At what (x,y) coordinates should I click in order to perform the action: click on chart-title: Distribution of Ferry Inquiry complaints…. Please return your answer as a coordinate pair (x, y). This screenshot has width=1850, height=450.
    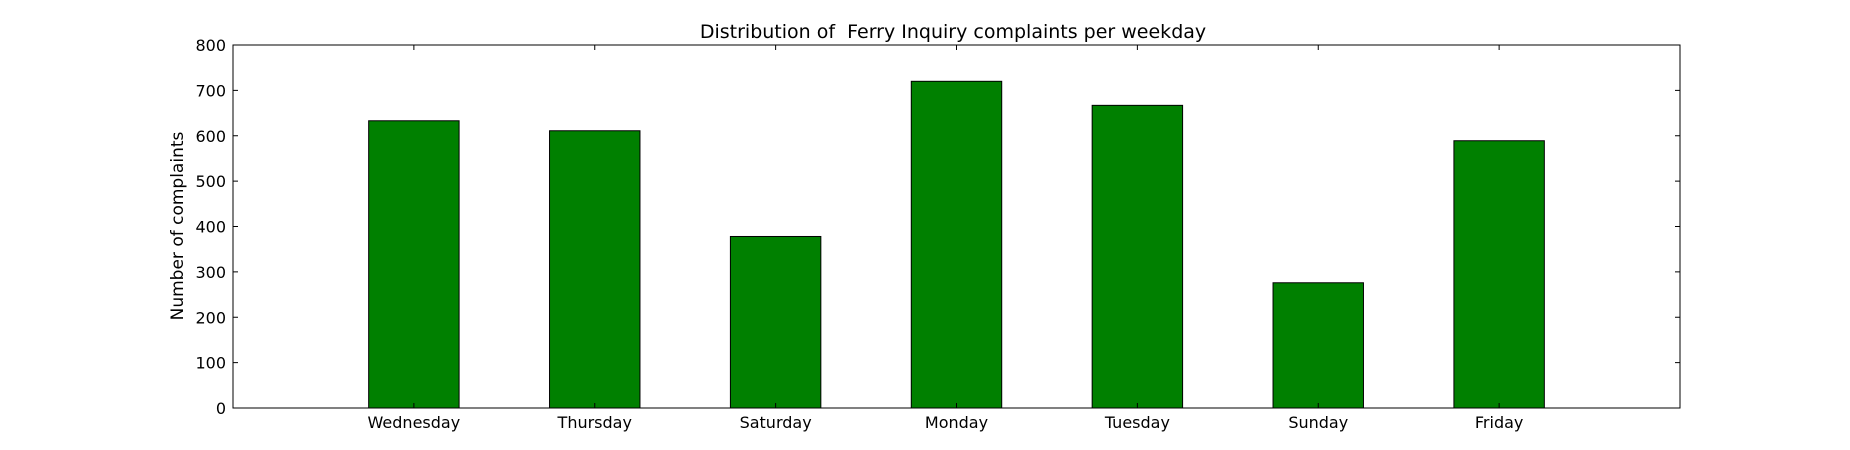
    Looking at the image, I should click on (953, 32).